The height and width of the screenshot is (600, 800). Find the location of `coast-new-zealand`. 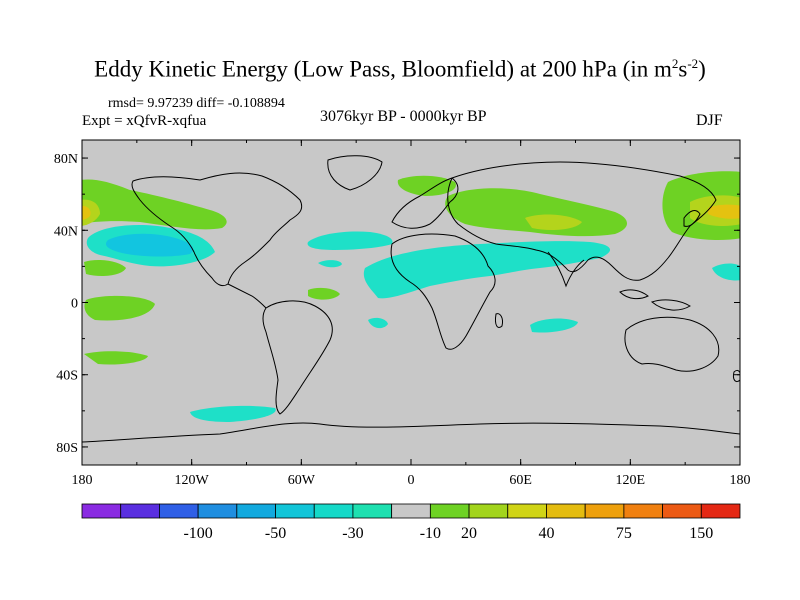

coast-new-zealand is located at coordinates (736, 376).